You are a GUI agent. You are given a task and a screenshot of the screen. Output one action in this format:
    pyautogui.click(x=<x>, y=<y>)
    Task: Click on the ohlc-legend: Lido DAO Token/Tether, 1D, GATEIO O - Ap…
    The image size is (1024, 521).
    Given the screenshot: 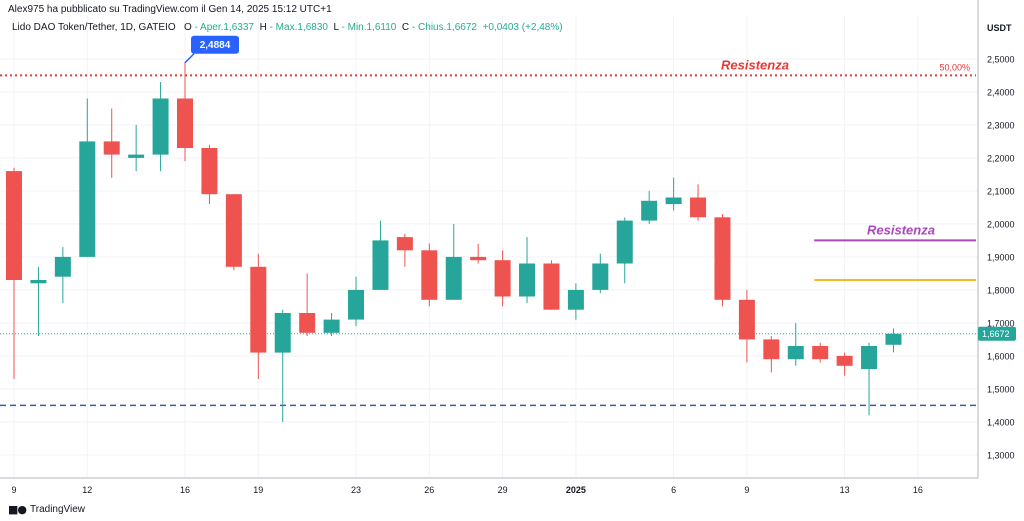 What is the action you would take?
    pyautogui.click(x=287, y=27)
    